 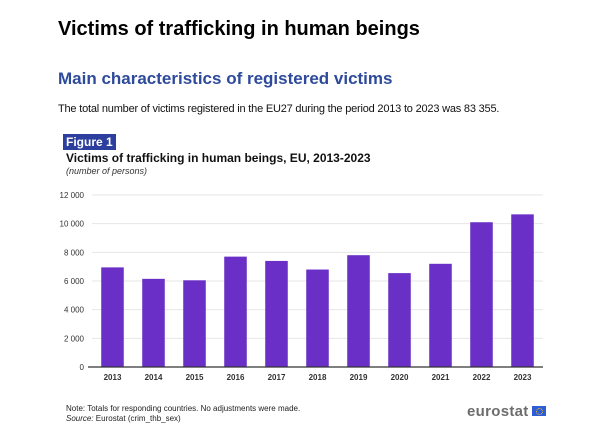 What do you see at coordinates (539, 411) in the screenshot?
I see `eu-flag-icon` at bounding box center [539, 411].